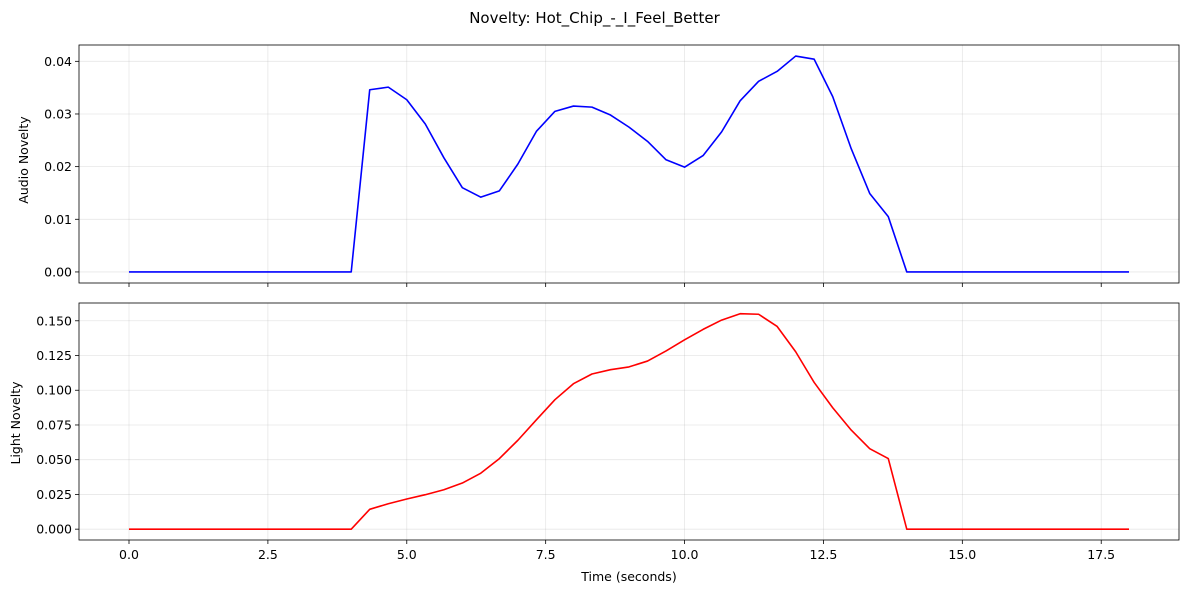  Describe the element at coordinates (685, 554) in the screenshot. I see `light-xtick-label: 10.0` at that location.